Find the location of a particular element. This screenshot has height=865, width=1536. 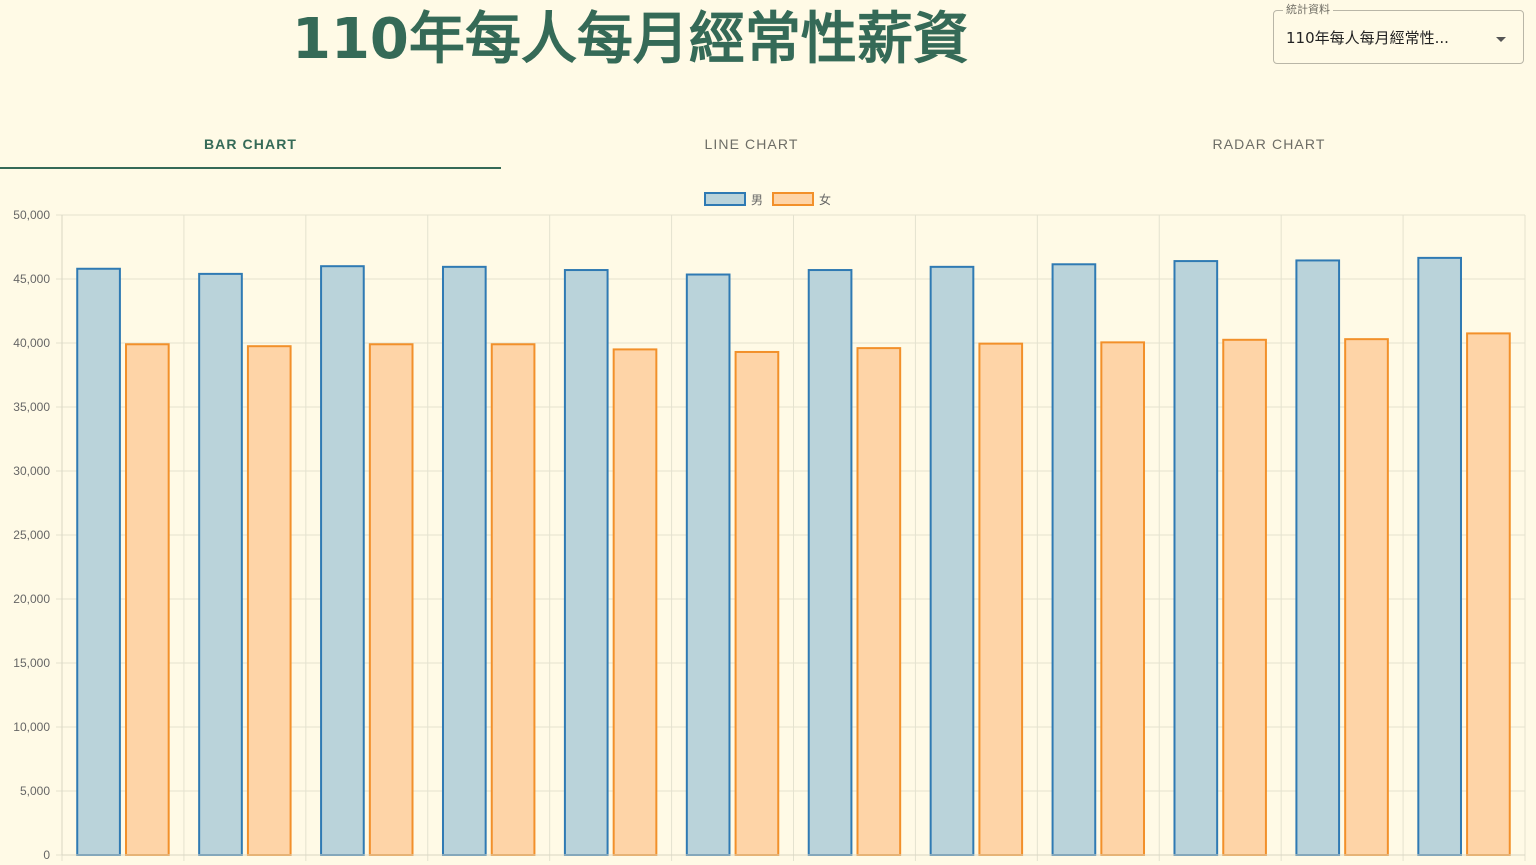

y-tick-label: 35,000 is located at coordinates (31, 407).